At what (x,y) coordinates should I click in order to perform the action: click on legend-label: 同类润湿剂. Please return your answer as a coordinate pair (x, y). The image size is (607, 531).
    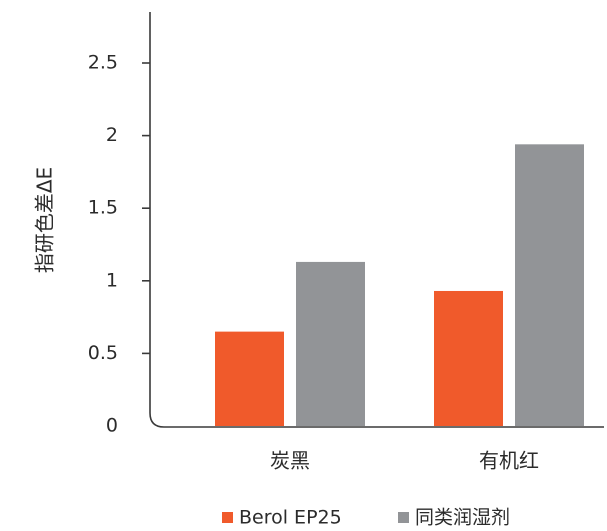
    Looking at the image, I should click on (462, 518).